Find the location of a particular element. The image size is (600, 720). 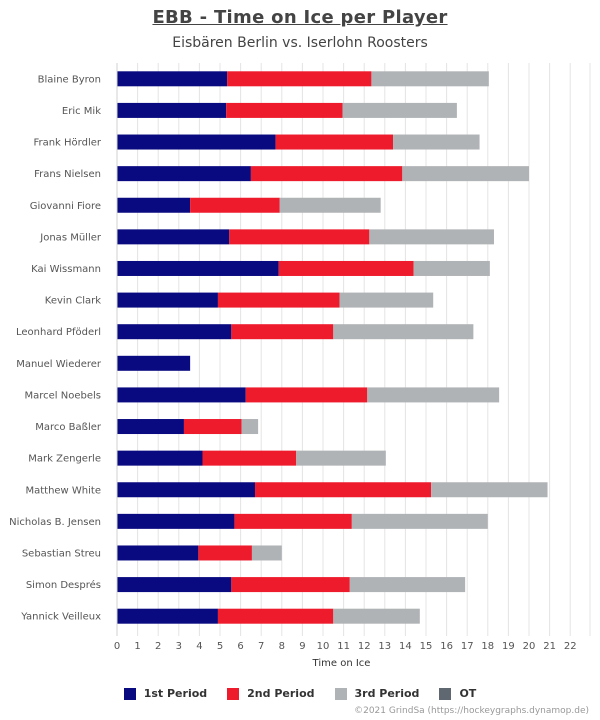

y-tick-label: Nicholas B. Jensen is located at coordinates (55, 522).